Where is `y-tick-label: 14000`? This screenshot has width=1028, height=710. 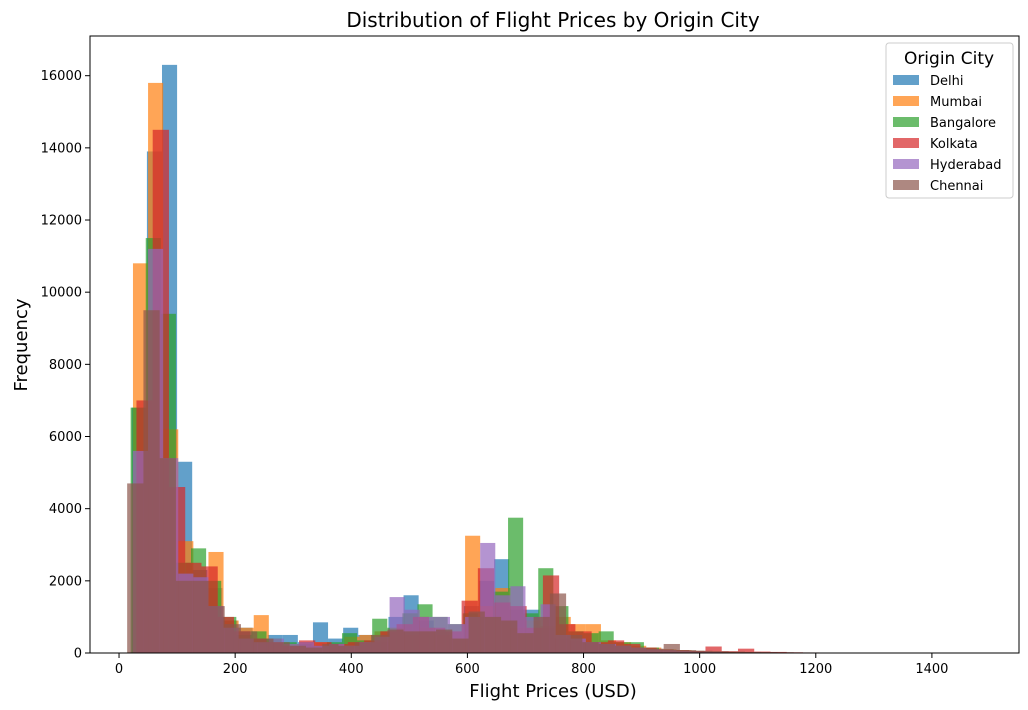 y-tick-label: 14000 is located at coordinates (61, 148).